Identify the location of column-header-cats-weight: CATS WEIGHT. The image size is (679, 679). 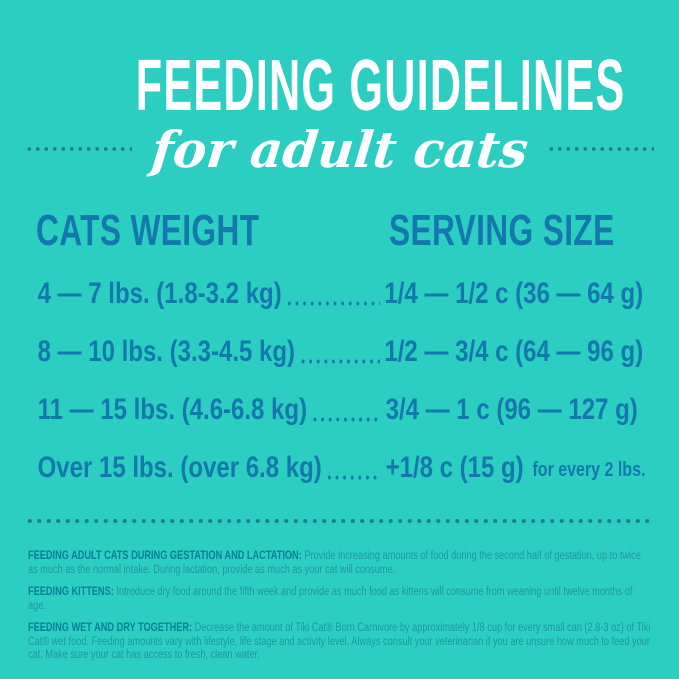
(148, 230).